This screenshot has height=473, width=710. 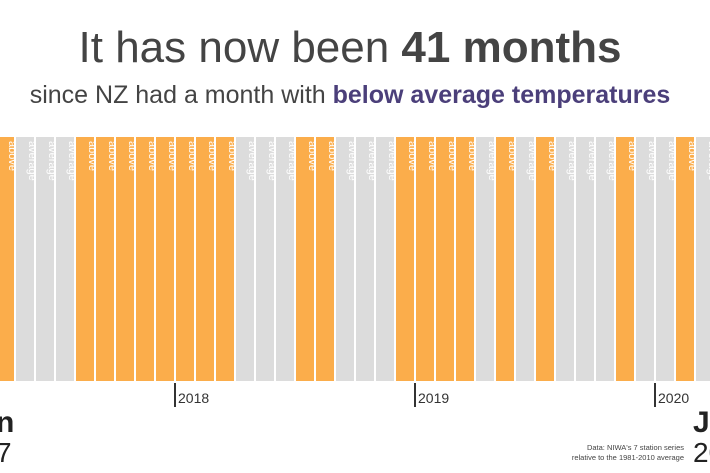 What do you see at coordinates (701, 452) in the screenshot?
I see `end-year: 20` at bounding box center [701, 452].